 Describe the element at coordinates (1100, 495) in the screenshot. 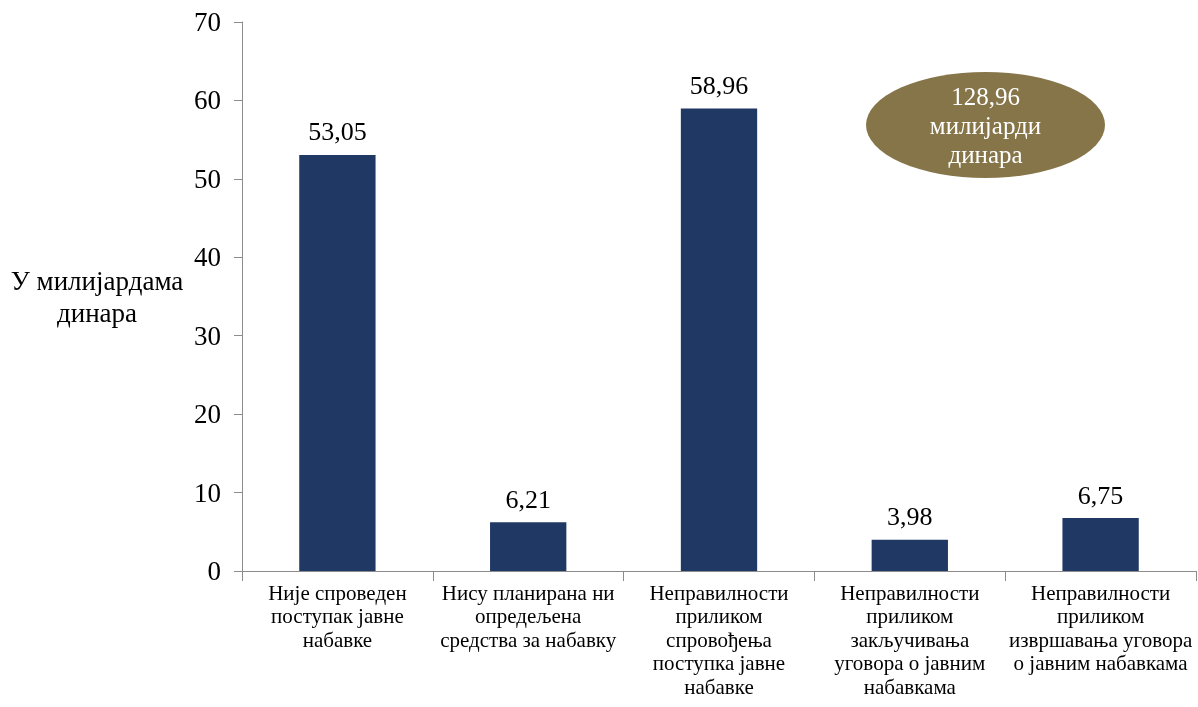

I see `data-label: 6,75` at that location.